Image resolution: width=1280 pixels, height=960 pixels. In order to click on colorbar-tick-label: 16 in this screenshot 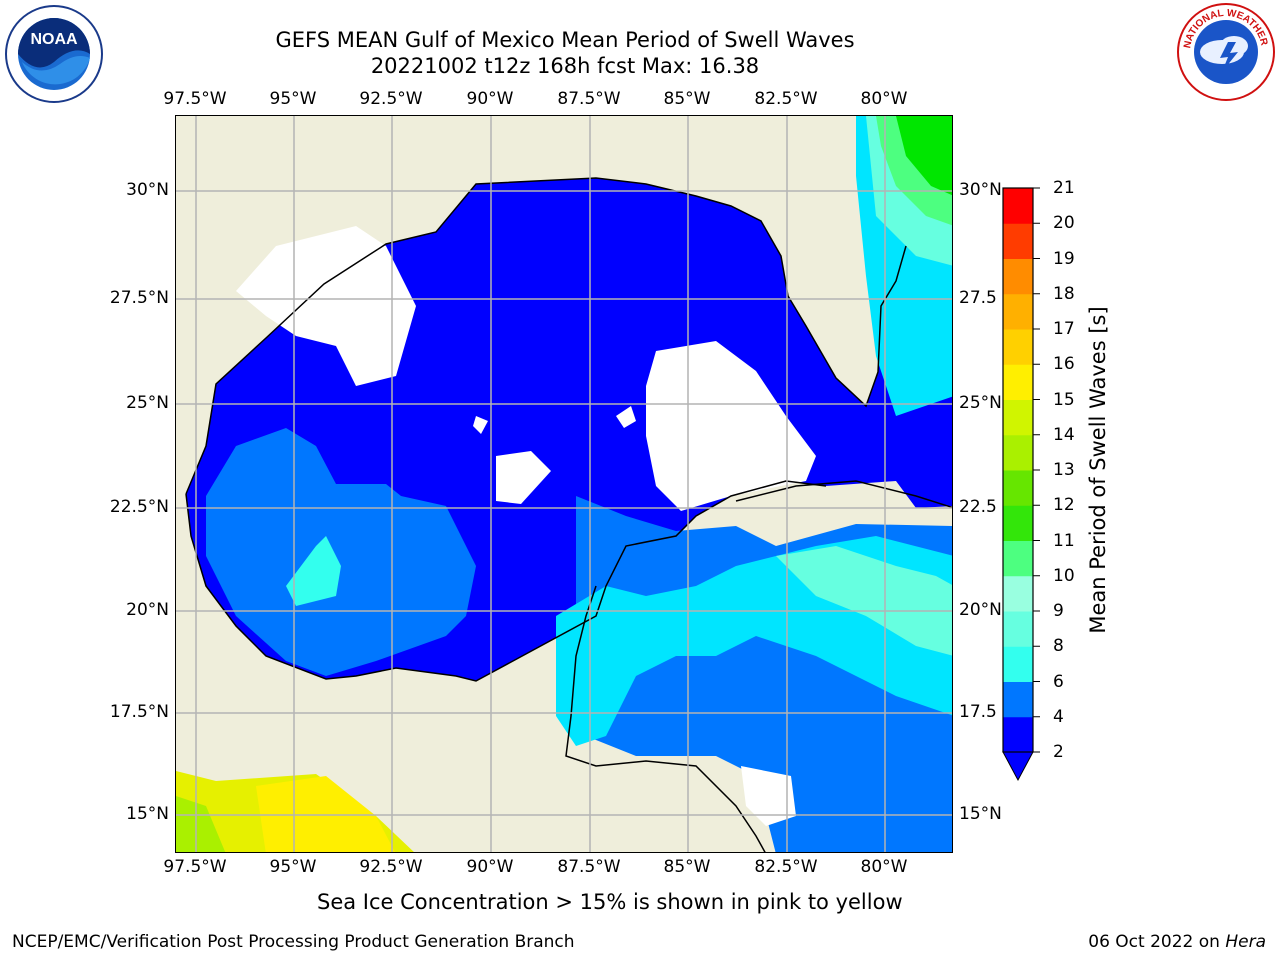, I will do `click(1064, 364)`.